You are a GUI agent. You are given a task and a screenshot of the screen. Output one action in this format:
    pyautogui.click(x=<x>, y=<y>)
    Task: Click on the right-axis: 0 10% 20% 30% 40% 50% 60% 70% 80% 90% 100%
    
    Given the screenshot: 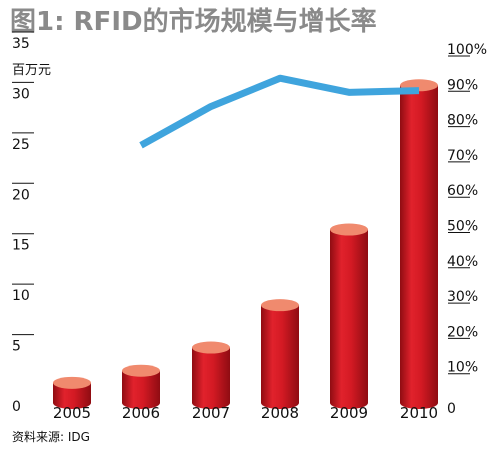 What is the action you would take?
    pyautogui.click(x=467, y=229)
    